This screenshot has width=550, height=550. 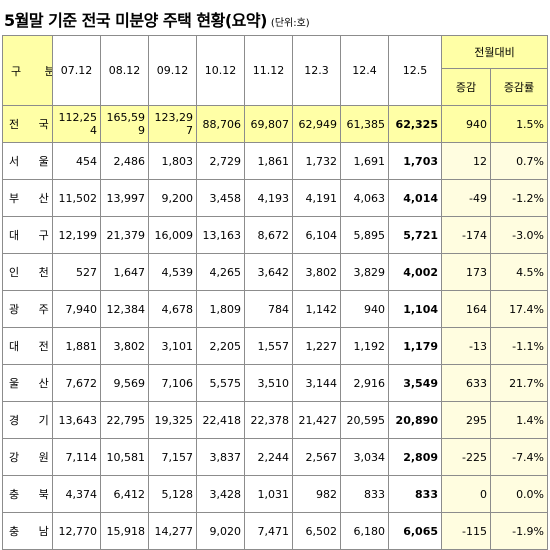 I want to click on value-cell: 21,379, so click(x=124, y=235).